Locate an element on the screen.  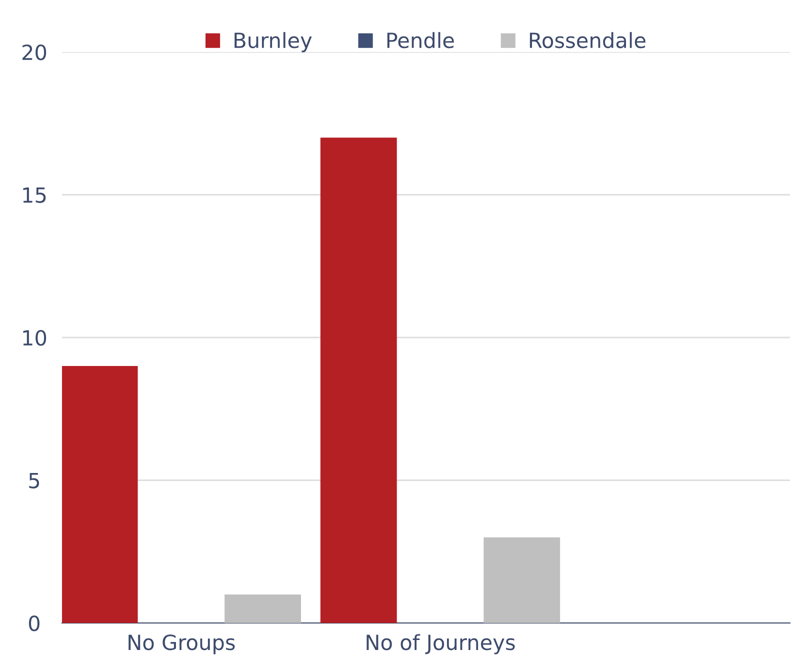
legend-label: Burnley is located at coordinates (273, 42).